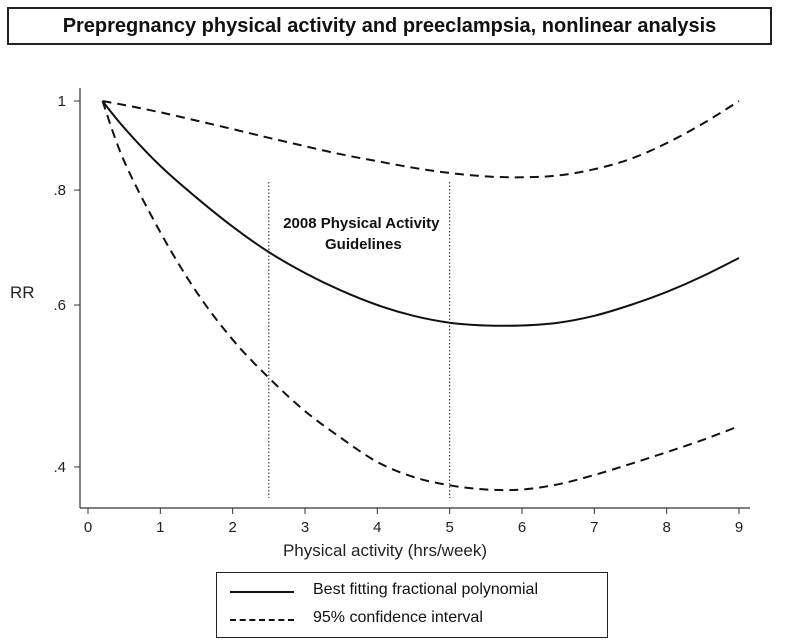 The height and width of the screenshot is (643, 787). What do you see at coordinates (363, 244) in the screenshot?
I see `annotation-line2: Guidelines` at bounding box center [363, 244].